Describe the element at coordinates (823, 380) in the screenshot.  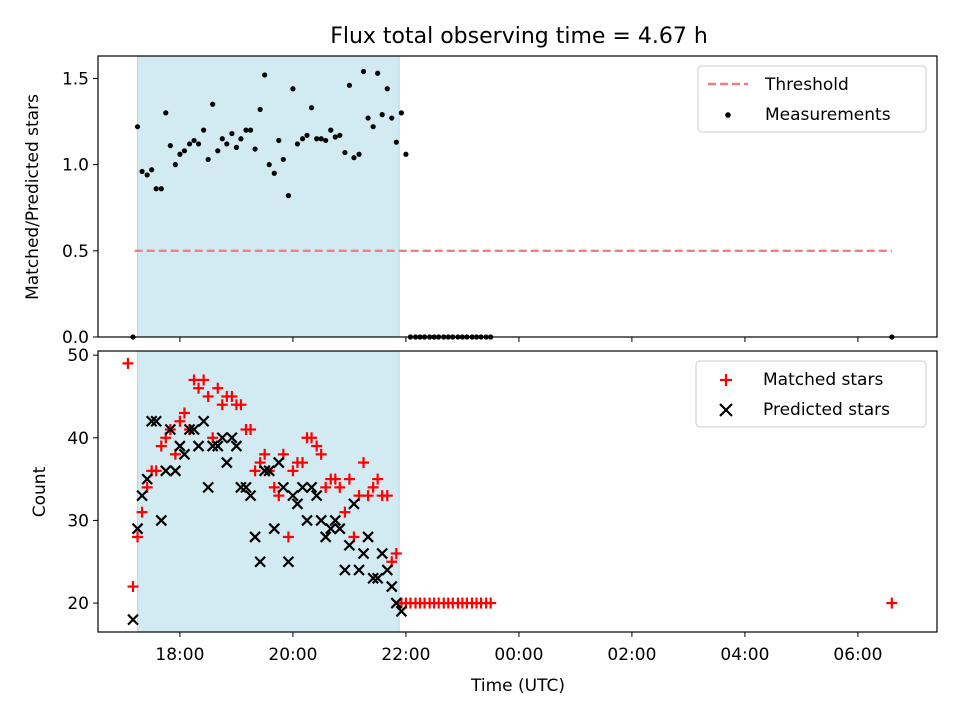
I see `matched-legend-label: Matched stars` at that location.